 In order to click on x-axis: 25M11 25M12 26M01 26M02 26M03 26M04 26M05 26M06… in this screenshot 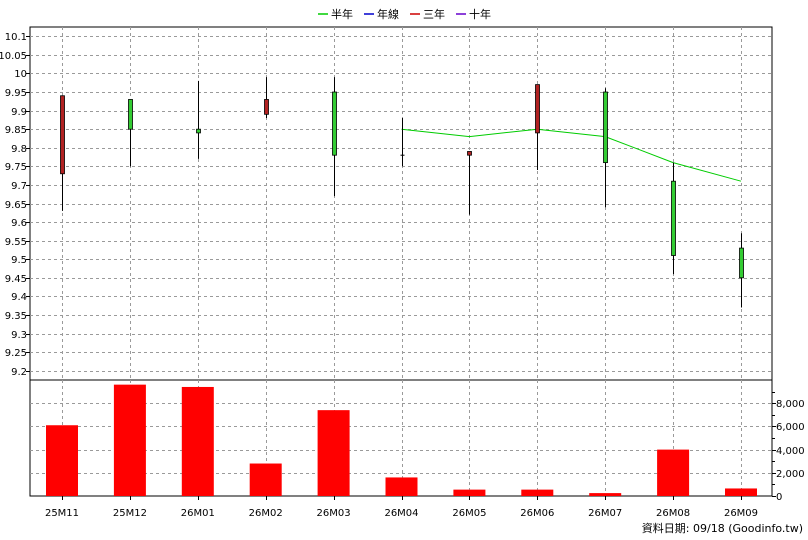, I will do `click(401, 507)`.